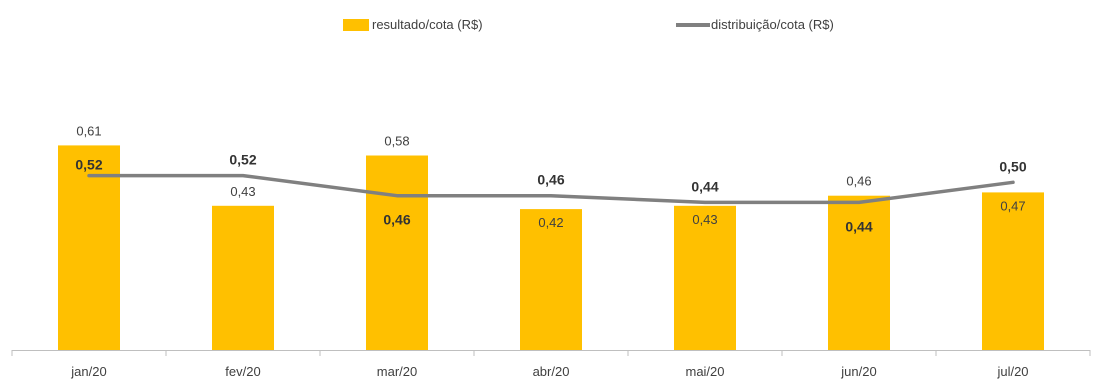  What do you see at coordinates (858, 181) in the screenshot?
I see `bar-value-label-jun-20: 0,46` at bounding box center [858, 181].